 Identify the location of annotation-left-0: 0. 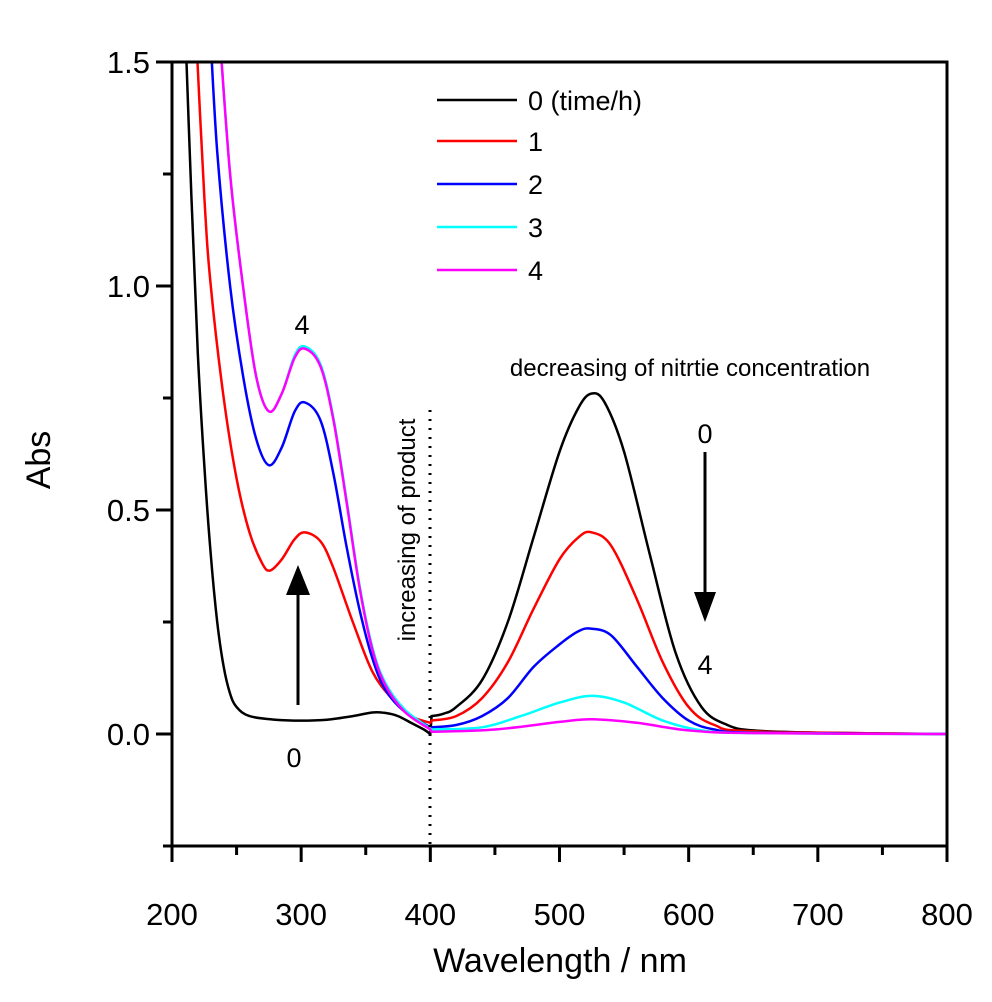
(293, 758).